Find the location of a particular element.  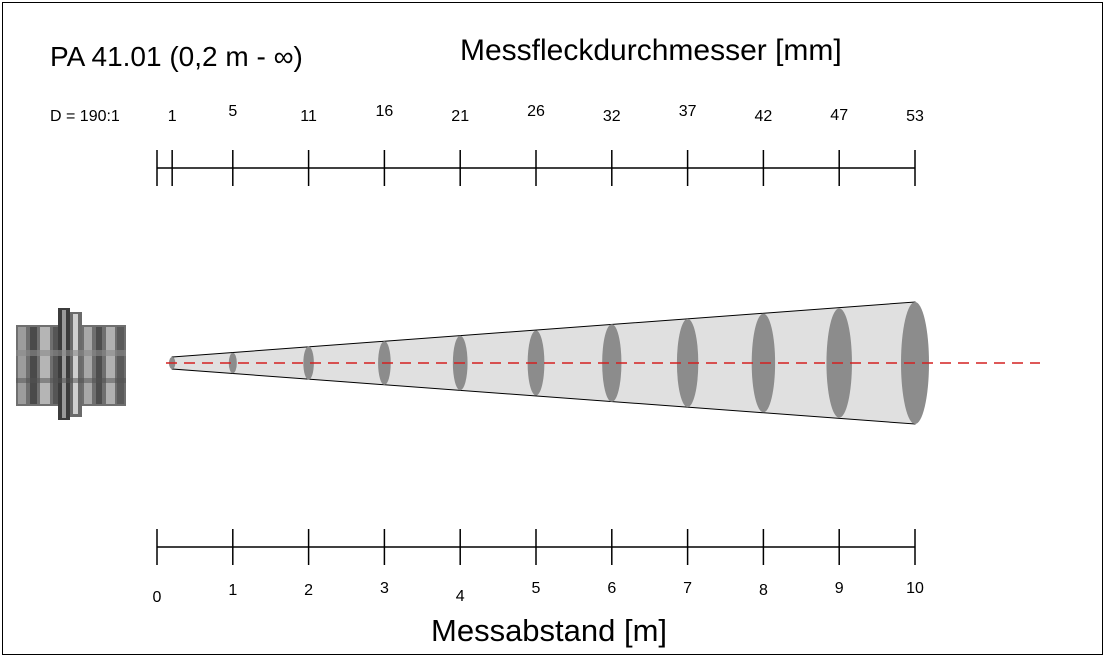

spot-size-label: 5 is located at coordinates (232, 111).